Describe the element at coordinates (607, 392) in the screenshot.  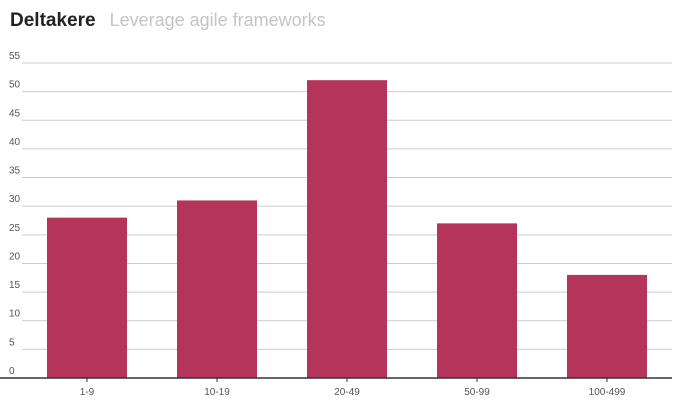
I see `x-tick-label: 100-499` at that location.